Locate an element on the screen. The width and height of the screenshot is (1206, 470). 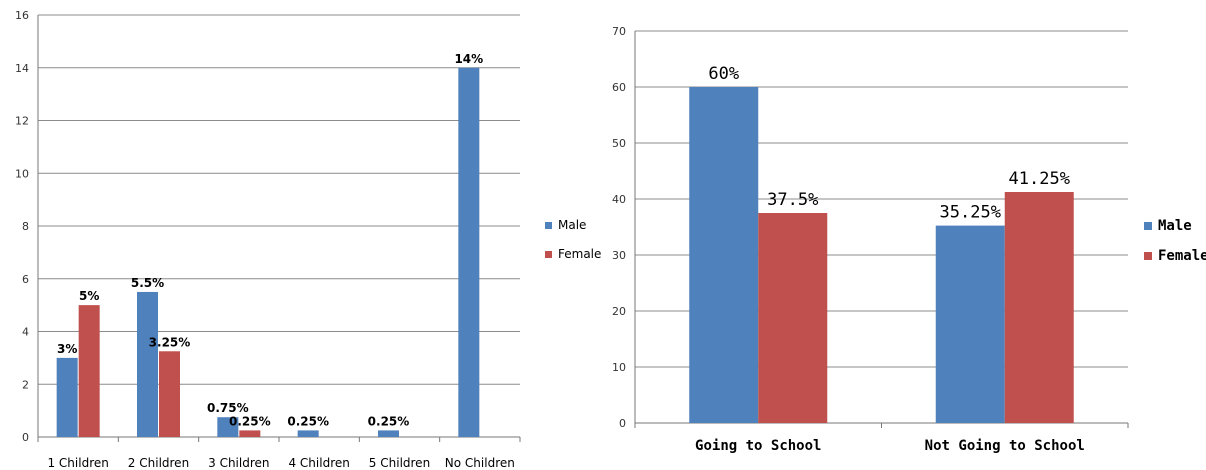
x-tick-label: 5 Children is located at coordinates (399, 463).